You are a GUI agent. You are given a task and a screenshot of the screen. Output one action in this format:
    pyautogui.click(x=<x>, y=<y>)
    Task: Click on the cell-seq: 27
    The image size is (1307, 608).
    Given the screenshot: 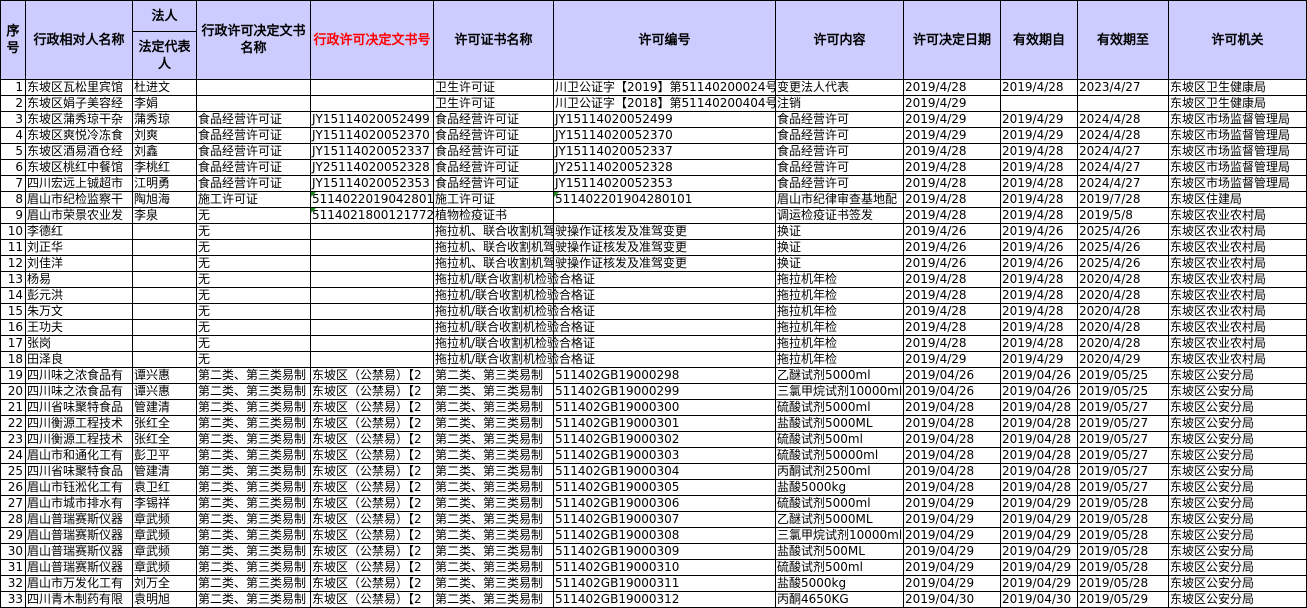 What is the action you would take?
    pyautogui.click(x=13, y=503)
    